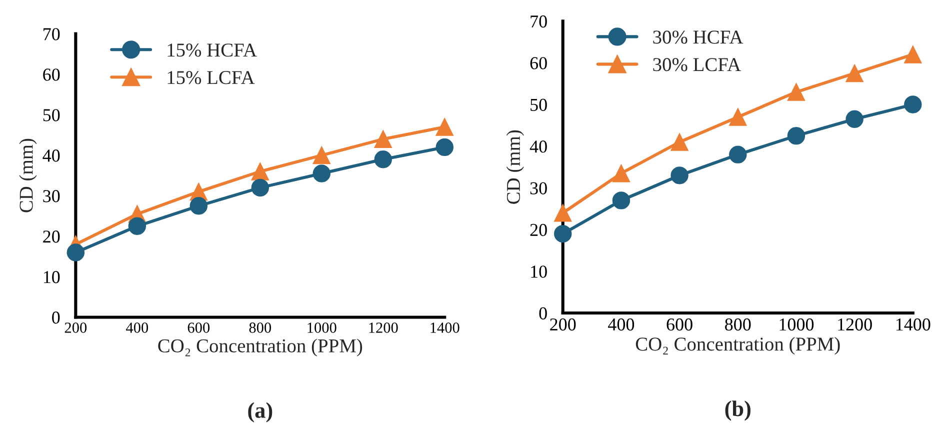 The width and height of the screenshot is (946, 423). I want to click on legend-label: 15% LCFA, so click(211, 77).